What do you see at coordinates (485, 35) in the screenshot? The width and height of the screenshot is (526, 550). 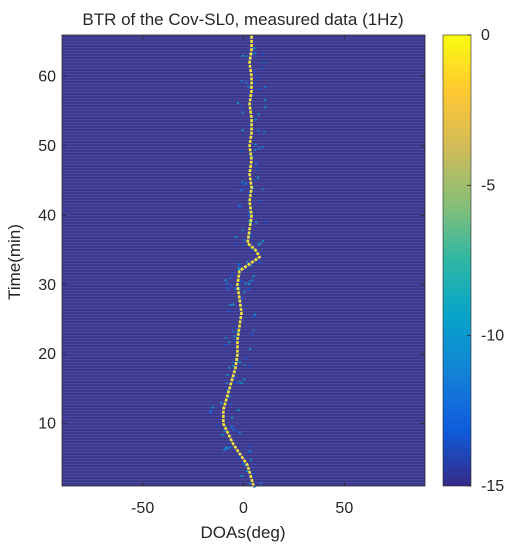 I see `colorbar-tick-label: 0` at bounding box center [485, 35].